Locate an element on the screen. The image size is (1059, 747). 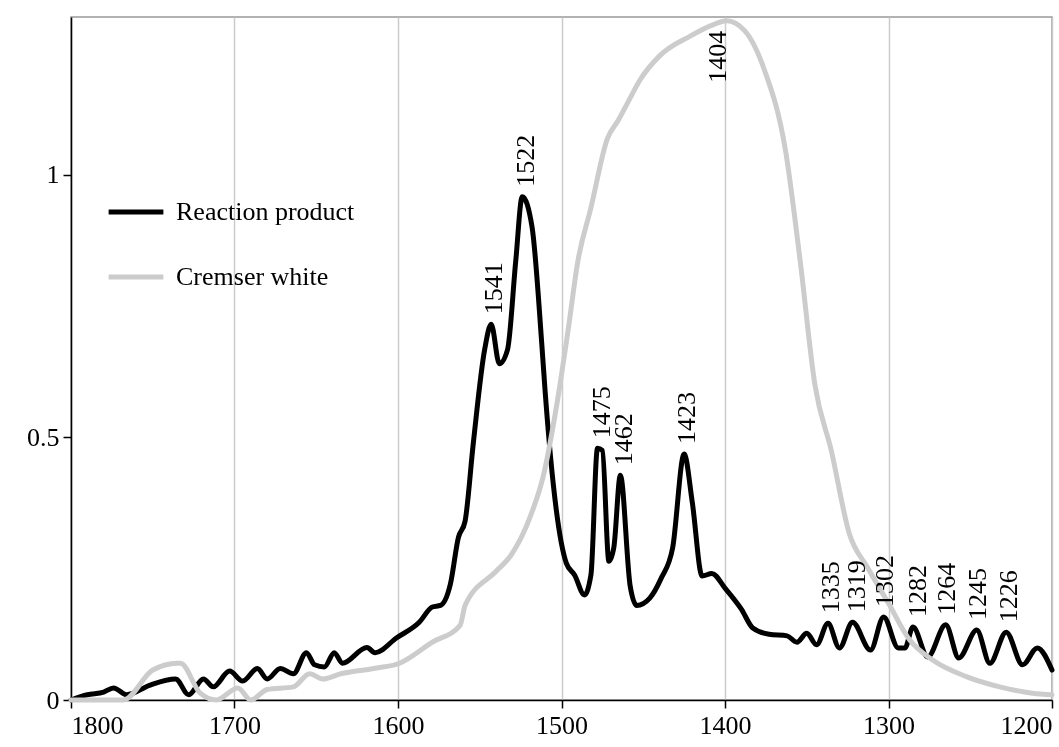
y-tick-label: 1 is located at coordinates (53, 175).